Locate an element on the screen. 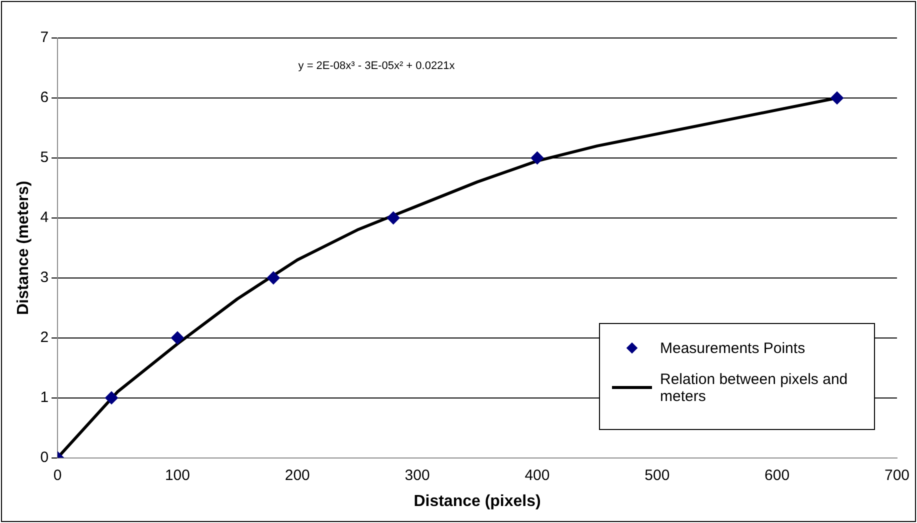 The width and height of the screenshot is (917, 523). y-tick-label: 4 is located at coordinates (44, 217).